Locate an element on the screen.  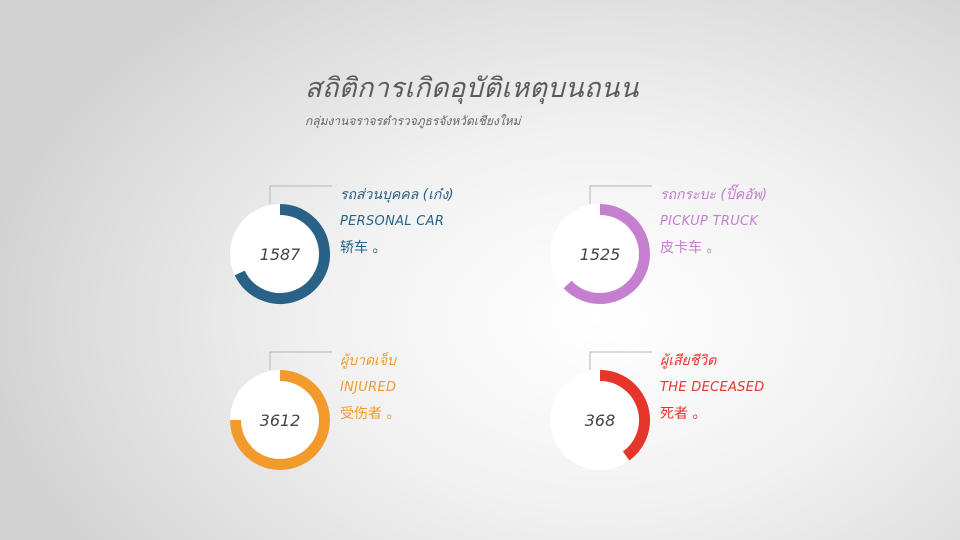
stat-labels: ผู้เสียชีวิต THE DECEASED 死者 。 is located at coordinates (712, 386).